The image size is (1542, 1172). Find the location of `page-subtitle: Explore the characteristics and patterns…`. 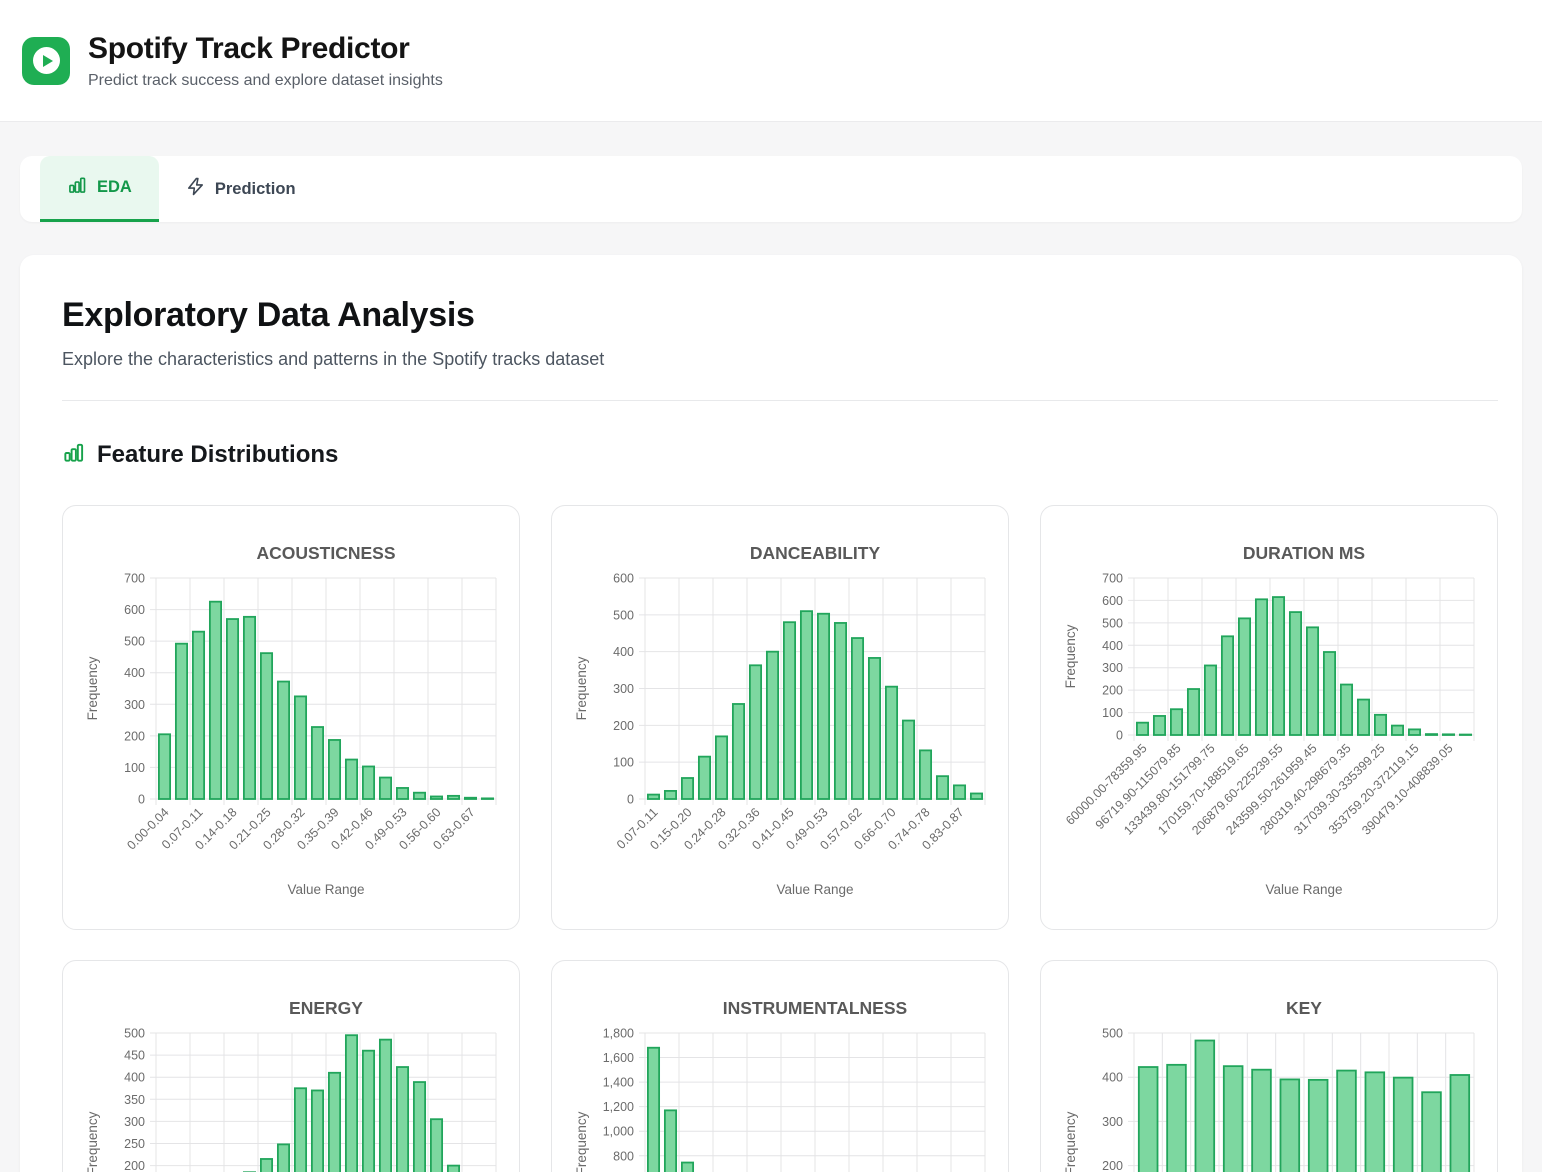

page-subtitle: Explore the characteristics and patterns… is located at coordinates (333, 359).